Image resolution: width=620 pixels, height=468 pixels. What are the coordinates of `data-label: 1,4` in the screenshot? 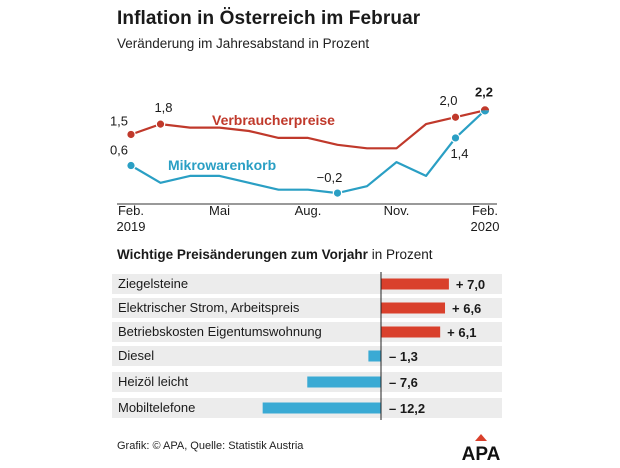 It's located at (459, 153).